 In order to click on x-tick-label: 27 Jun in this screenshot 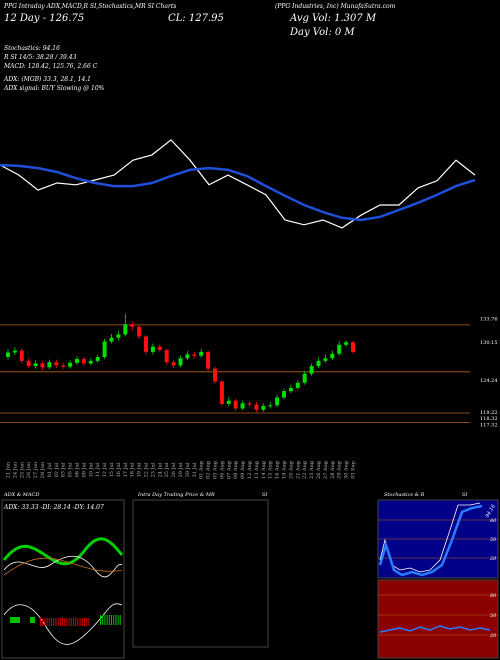, I will do `click(36, 469)`.